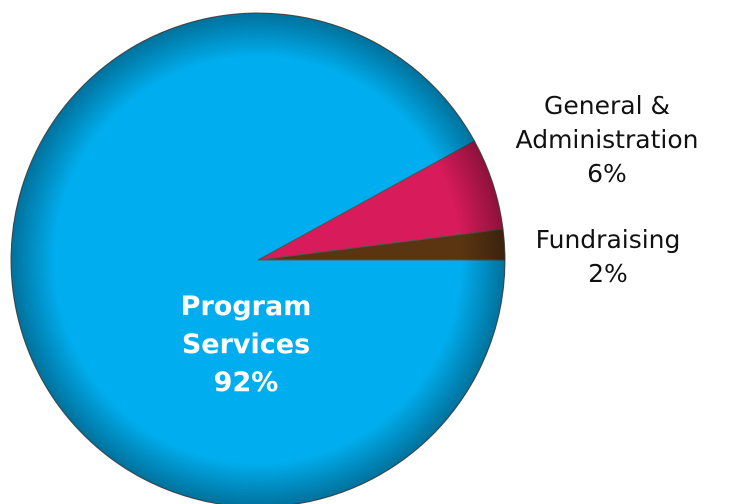 This screenshot has height=504, width=730. Describe the element at coordinates (246, 382) in the screenshot. I see `value-label: 92%` at that location.